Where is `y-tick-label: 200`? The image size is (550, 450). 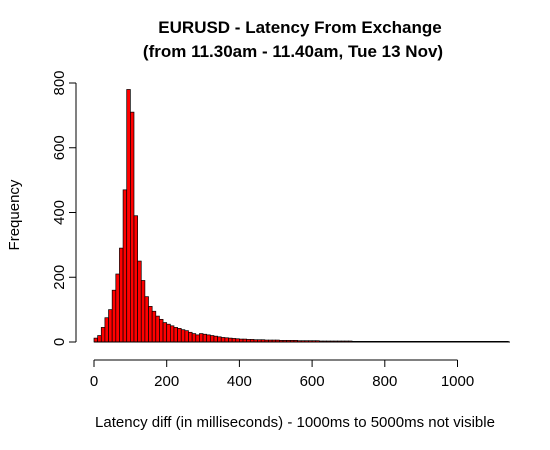 y-tick-label: 200 is located at coordinates (59, 277).